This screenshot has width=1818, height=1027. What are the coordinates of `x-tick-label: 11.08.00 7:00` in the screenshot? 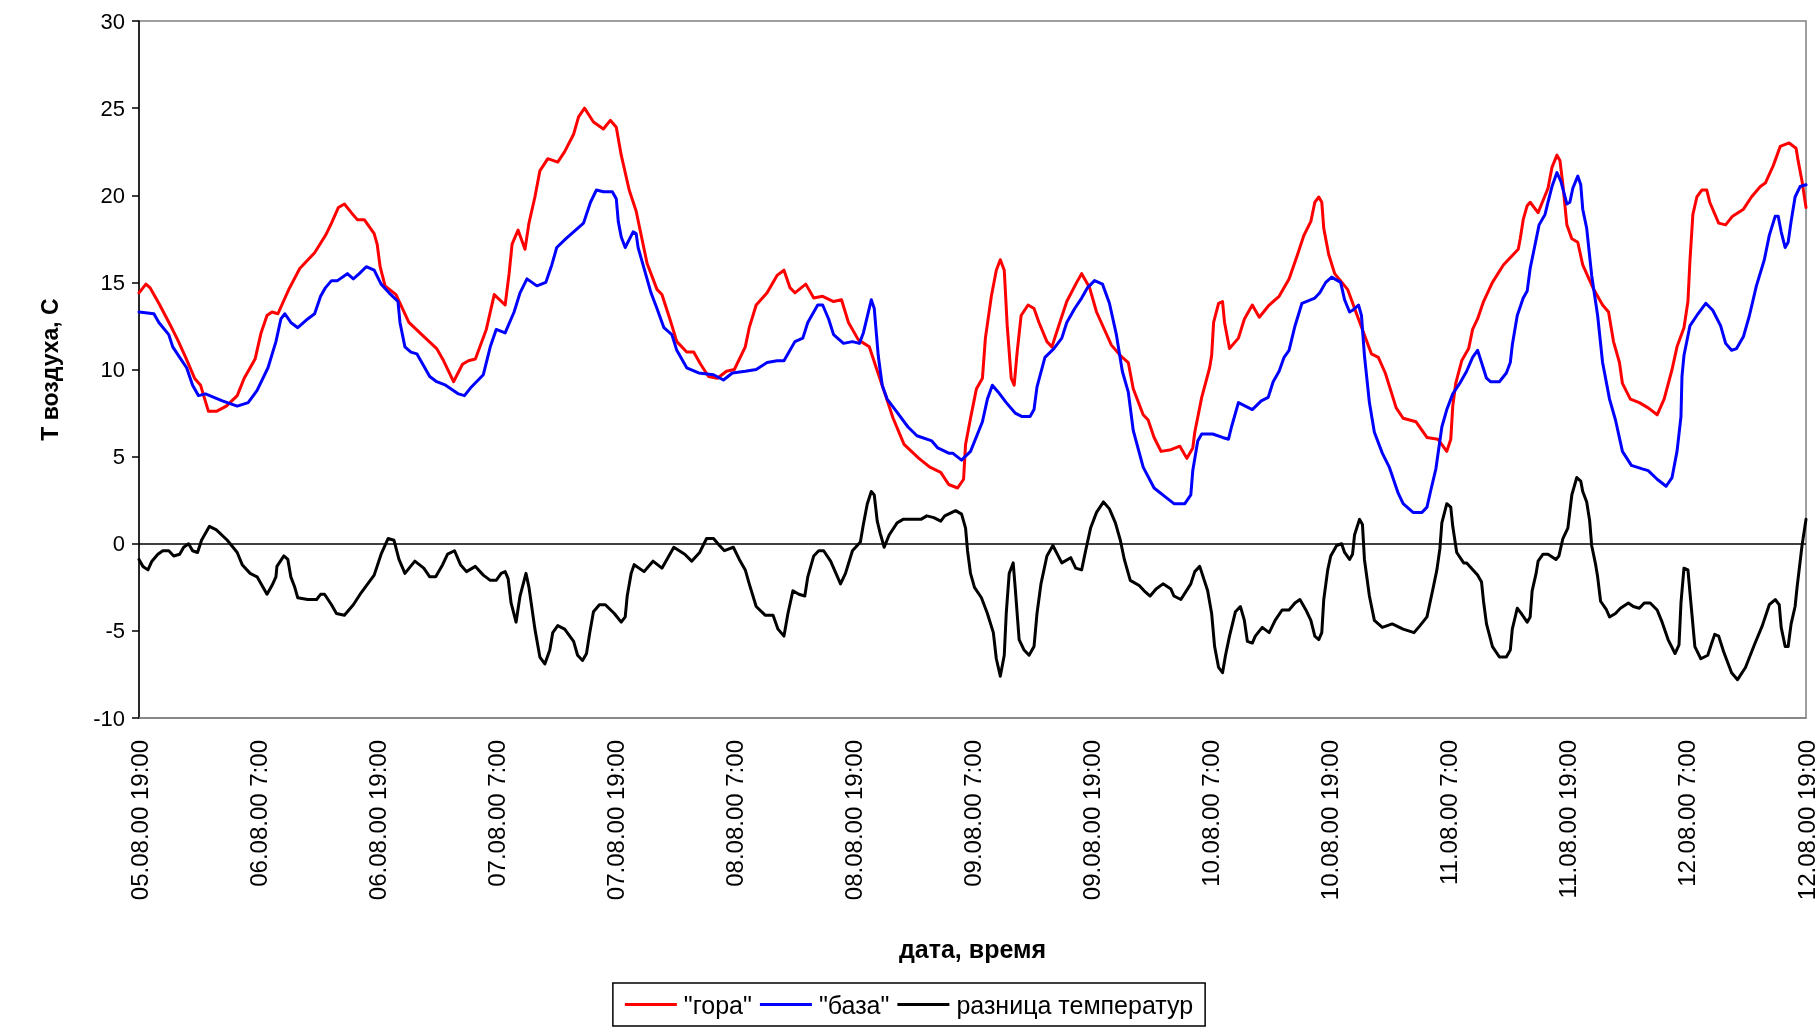 It's located at (1449, 813).